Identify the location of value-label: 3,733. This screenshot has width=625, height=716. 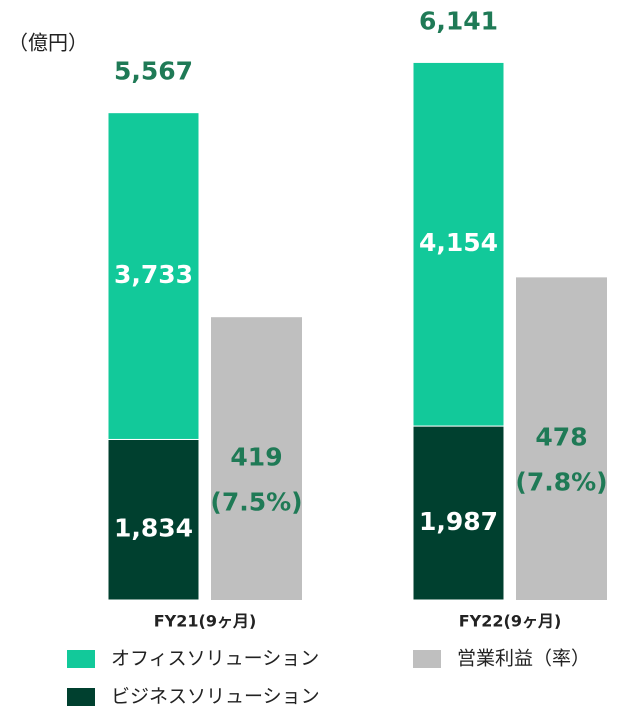
(153, 274).